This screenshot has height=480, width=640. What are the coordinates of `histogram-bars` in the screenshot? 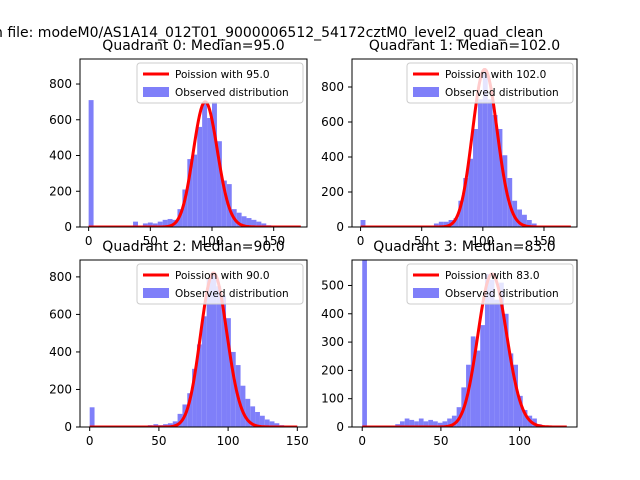 It's located at (454, 343).